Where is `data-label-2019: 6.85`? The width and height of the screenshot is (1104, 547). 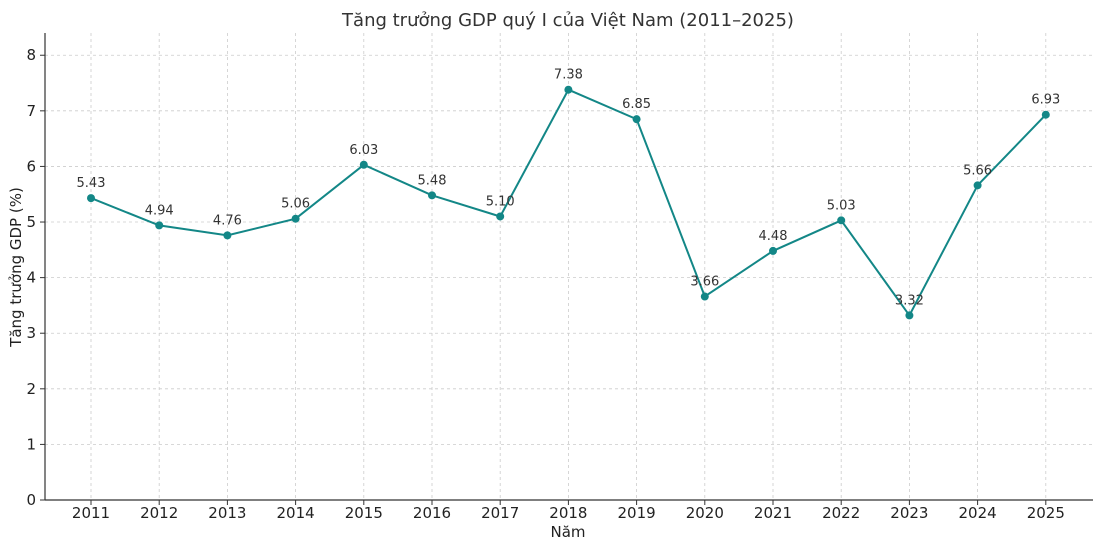 data-label-2019: 6.85 is located at coordinates (636, 104).